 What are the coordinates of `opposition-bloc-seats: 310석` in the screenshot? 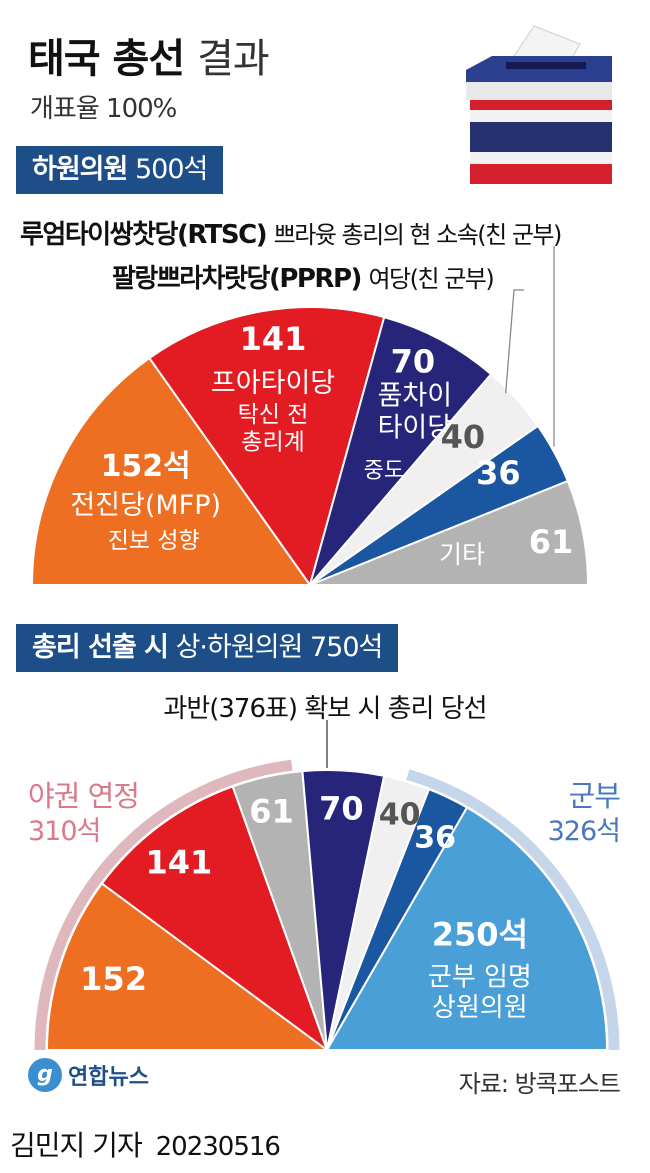 It's located at (64, 831).